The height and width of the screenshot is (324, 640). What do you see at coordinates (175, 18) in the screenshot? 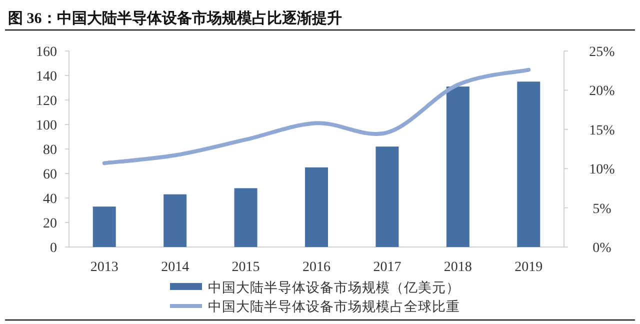
I see `chart-title: 图 36：中国大陆半导体设备市场规模占比逐渐提升` at bounding box center [175, 18].